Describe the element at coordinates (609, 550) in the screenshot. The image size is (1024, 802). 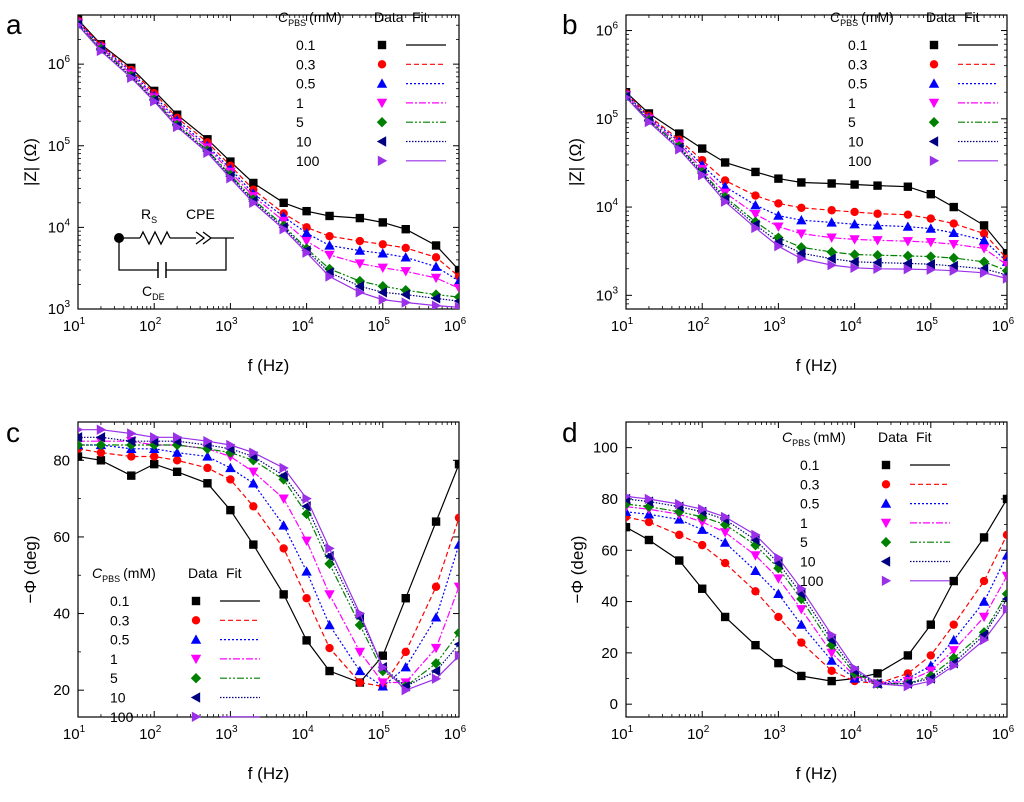
I see `y-tick-label: 60` at that location.